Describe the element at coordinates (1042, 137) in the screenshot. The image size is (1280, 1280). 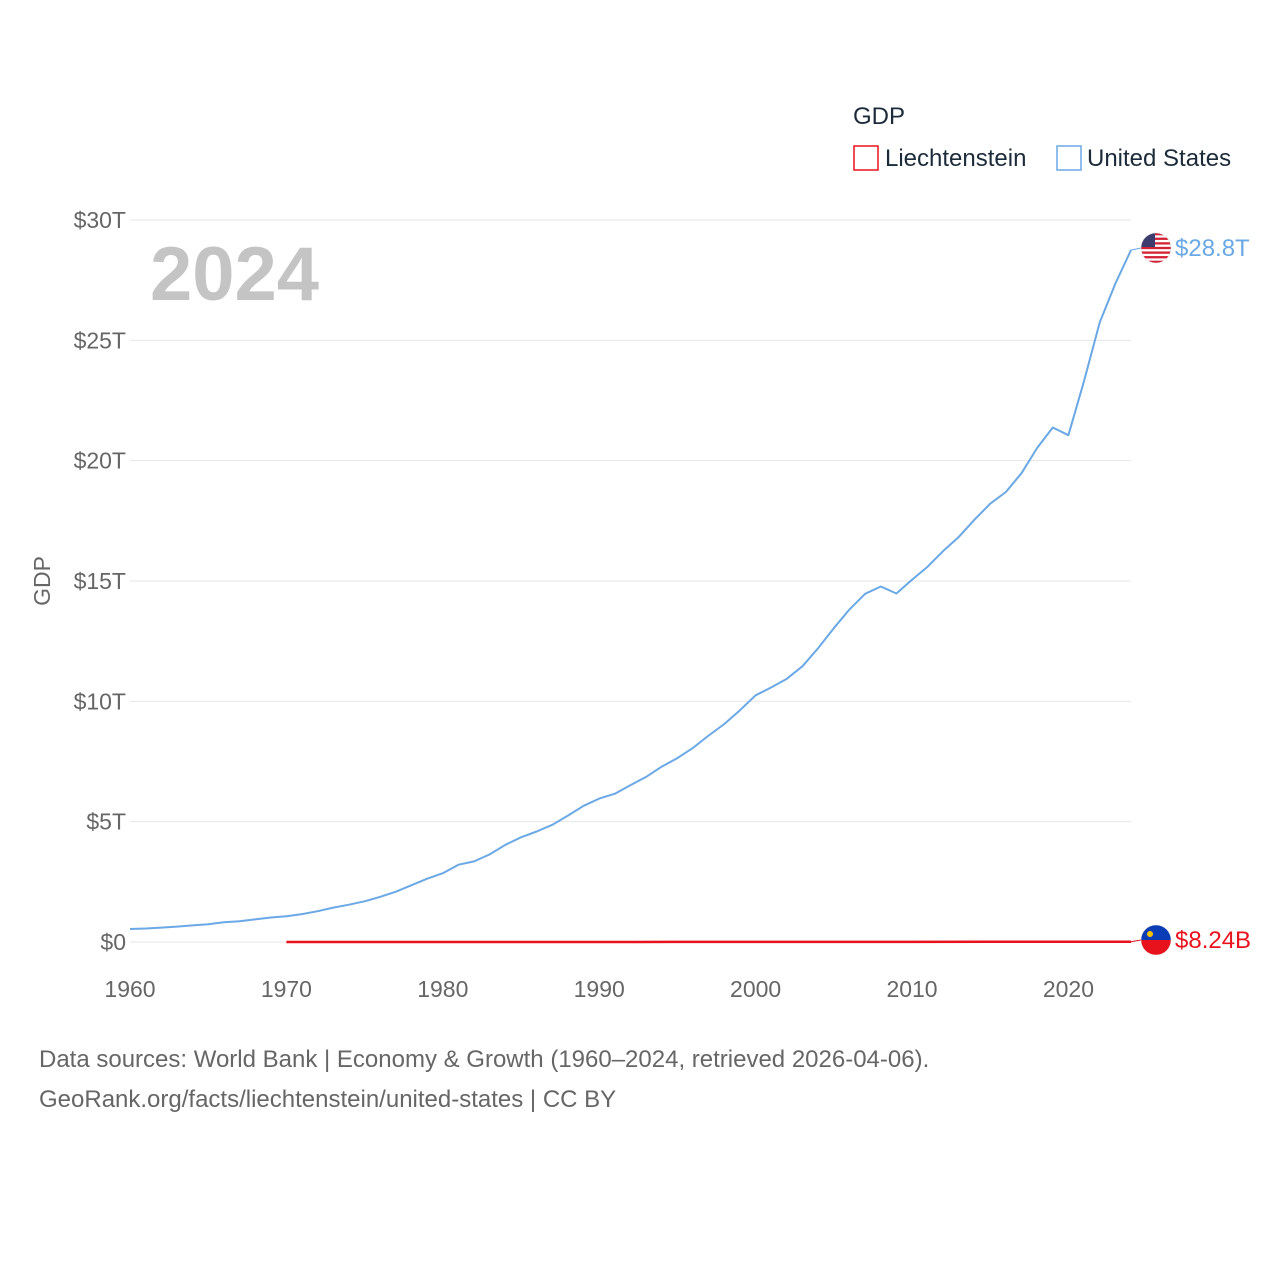
I see `legend: GDP Liechtenstein United States` at that location.